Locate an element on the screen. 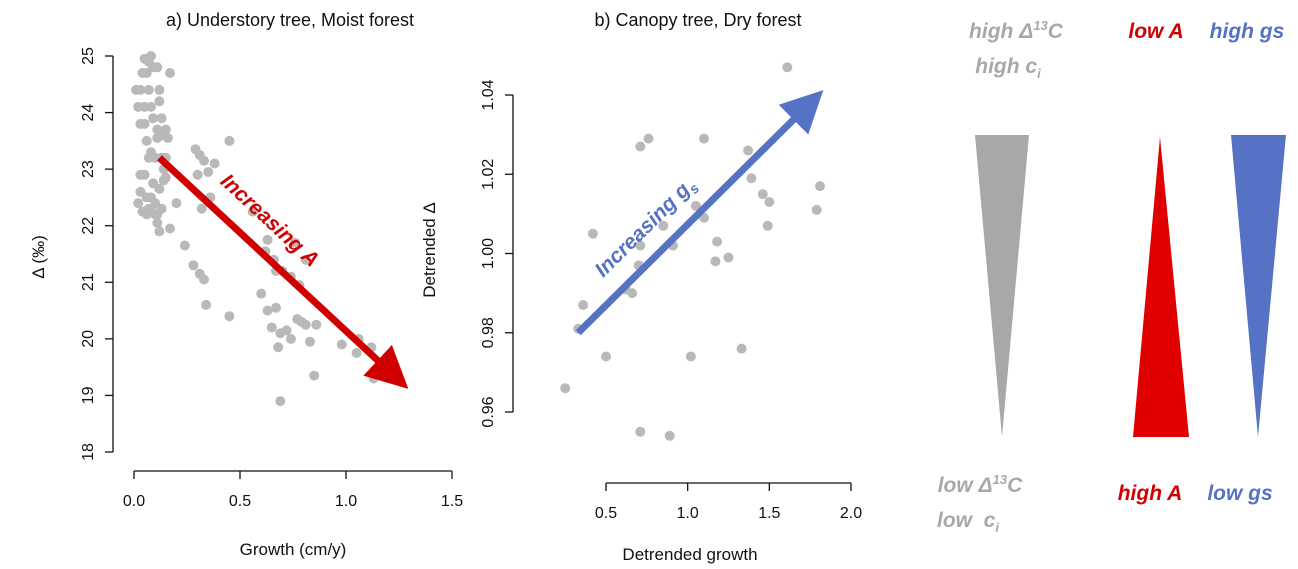  panel-a-title: a) Understory tree, Moist forest is located at coordinates (290, 20).